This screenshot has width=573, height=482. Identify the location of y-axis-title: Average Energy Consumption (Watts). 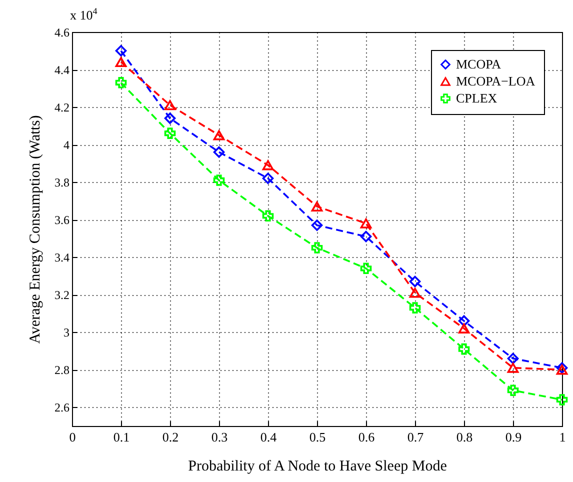
(36, 229).